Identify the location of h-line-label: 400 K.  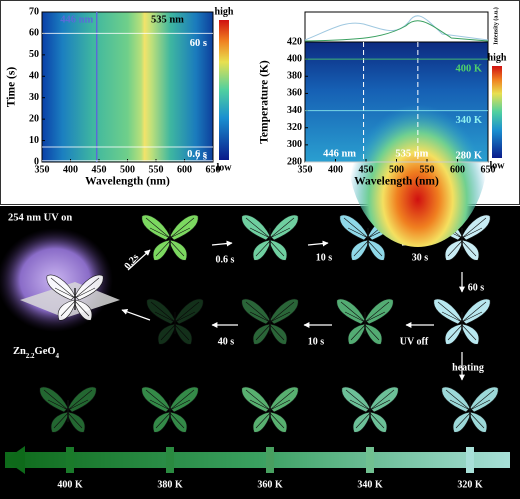
(468, 69).